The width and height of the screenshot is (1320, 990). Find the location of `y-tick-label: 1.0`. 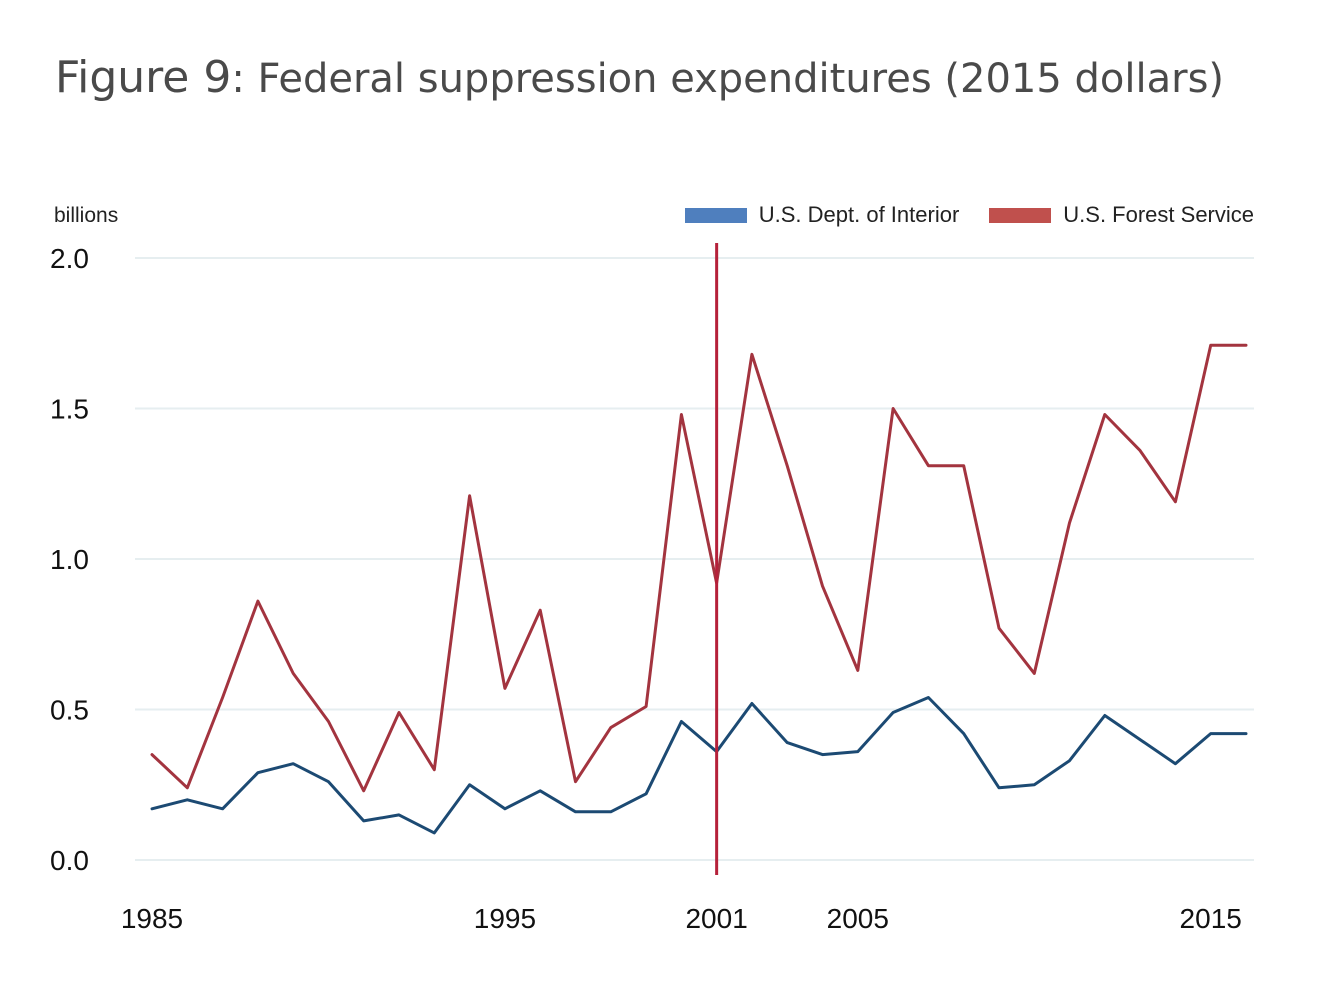

y-tick-label: 1.0 is located at coordinates (69, 559).